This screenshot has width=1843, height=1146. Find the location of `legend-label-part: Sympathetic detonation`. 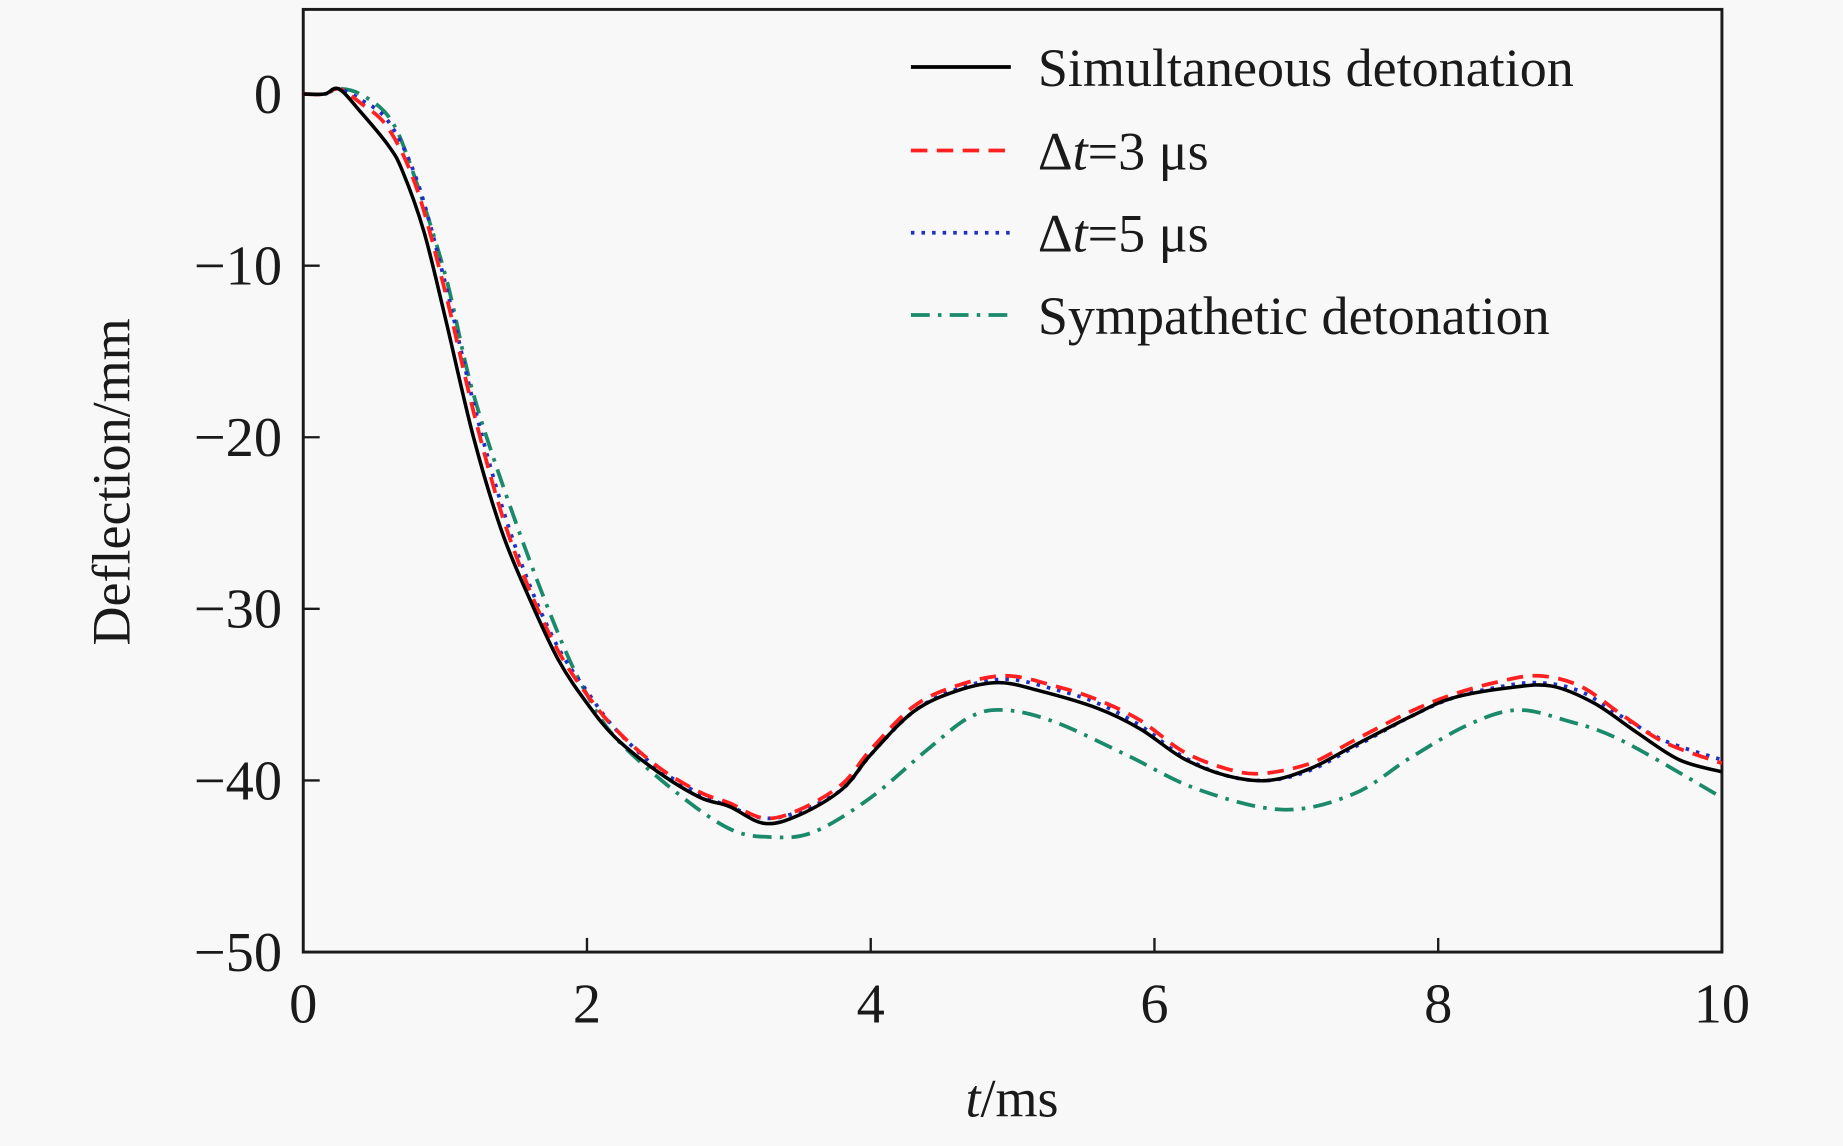

legend-label-part: Sympathetic detonation is located at coordinates (1294, 316).